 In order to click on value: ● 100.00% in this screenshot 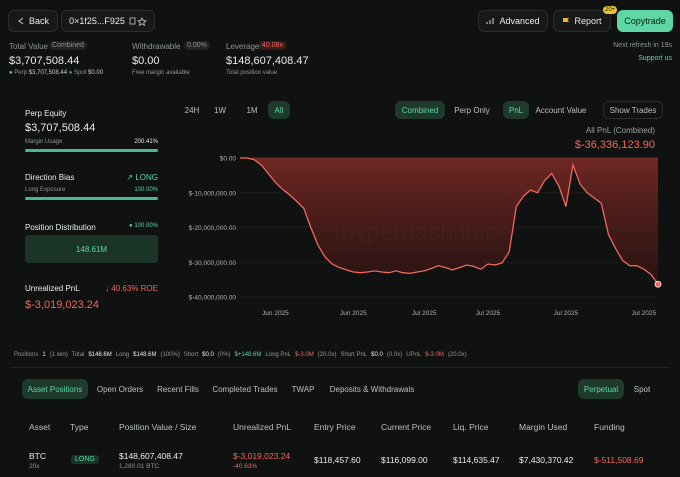, I will do `click(143, 226)`.